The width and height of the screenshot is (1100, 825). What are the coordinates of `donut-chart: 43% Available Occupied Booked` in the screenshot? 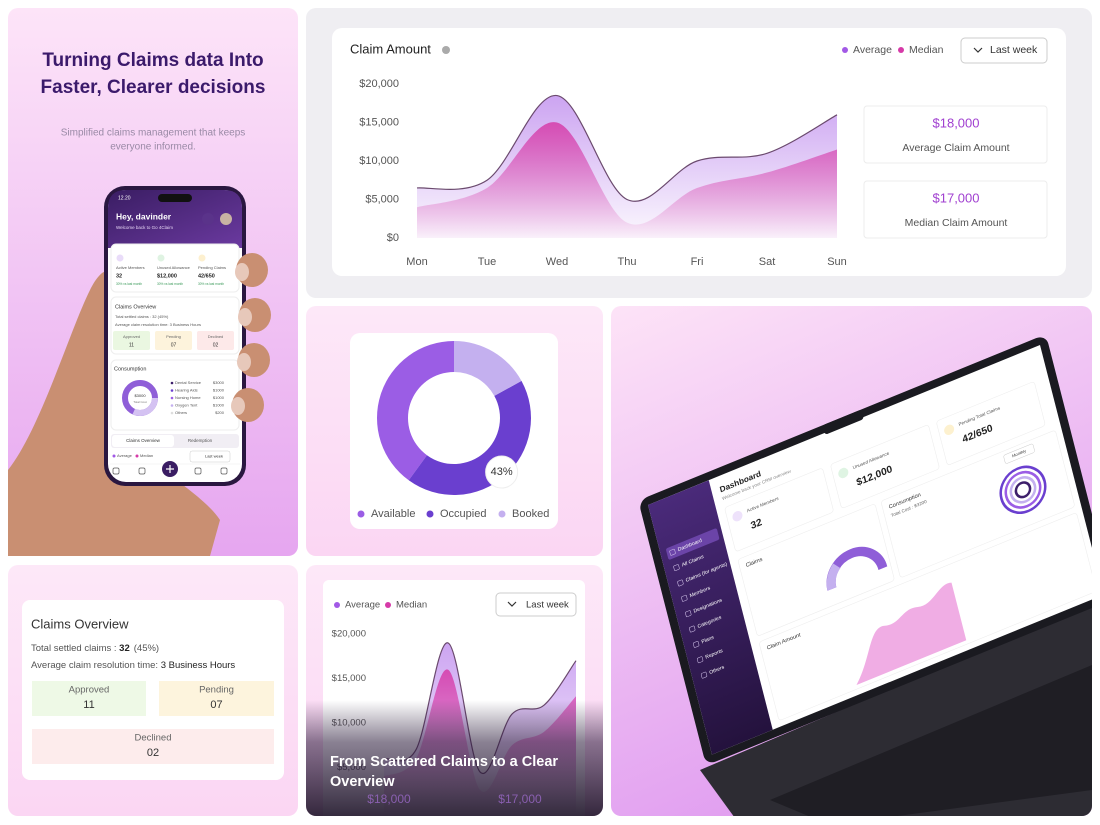 It's located at (453, 430).